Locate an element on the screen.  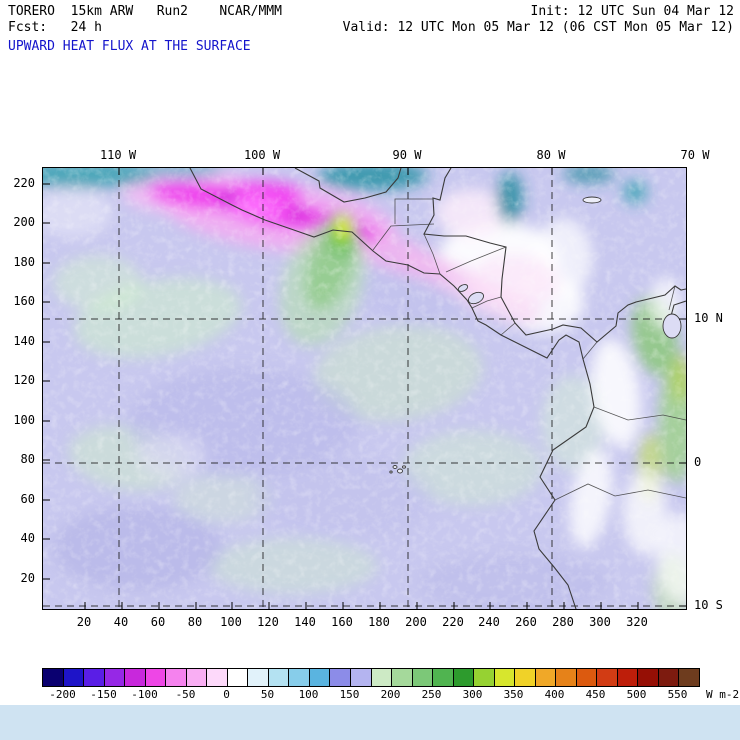
gridpoint-x-tick-label: 60 is located at coordinates (158, 622).